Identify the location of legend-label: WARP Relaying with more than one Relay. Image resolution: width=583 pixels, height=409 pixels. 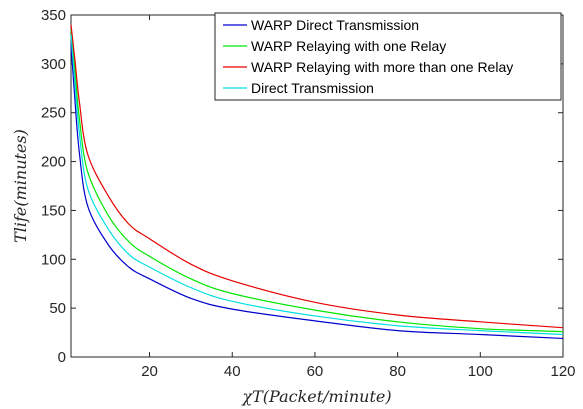
(382, 67).